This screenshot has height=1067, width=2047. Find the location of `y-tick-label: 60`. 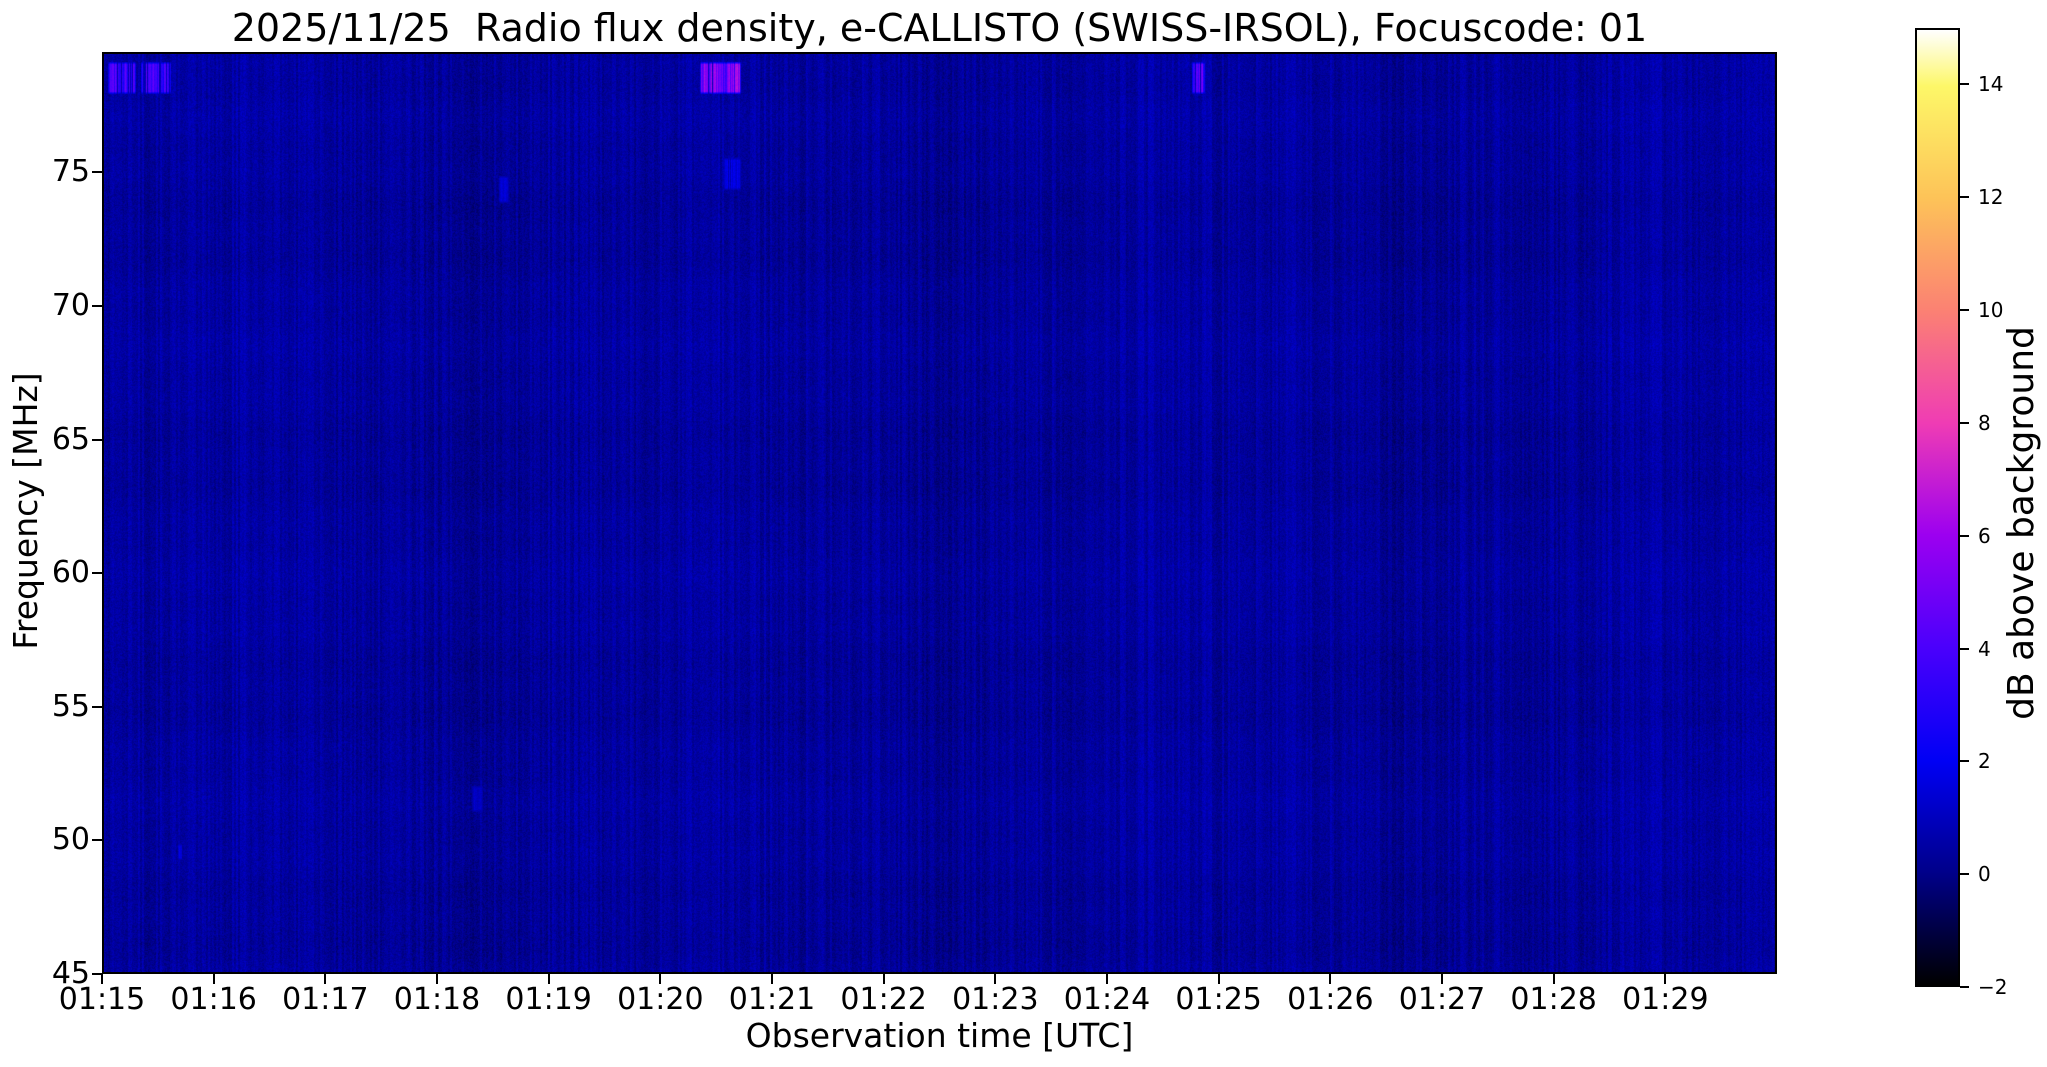

y-tick-label: 60 is located at coordinates (70, 573).